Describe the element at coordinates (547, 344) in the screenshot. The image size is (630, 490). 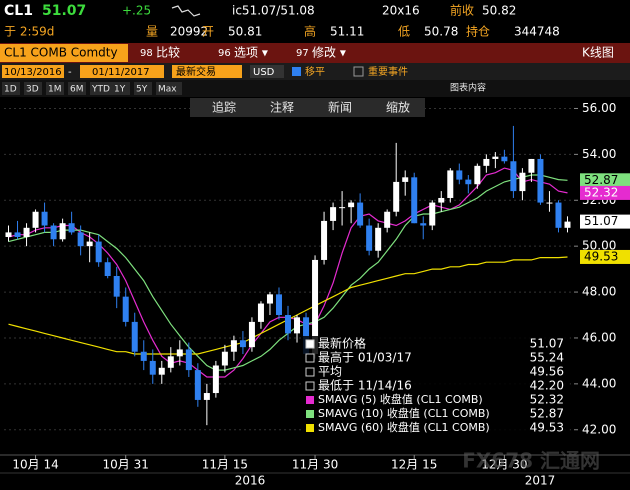
I see `legend-value: 51.07` at that location.